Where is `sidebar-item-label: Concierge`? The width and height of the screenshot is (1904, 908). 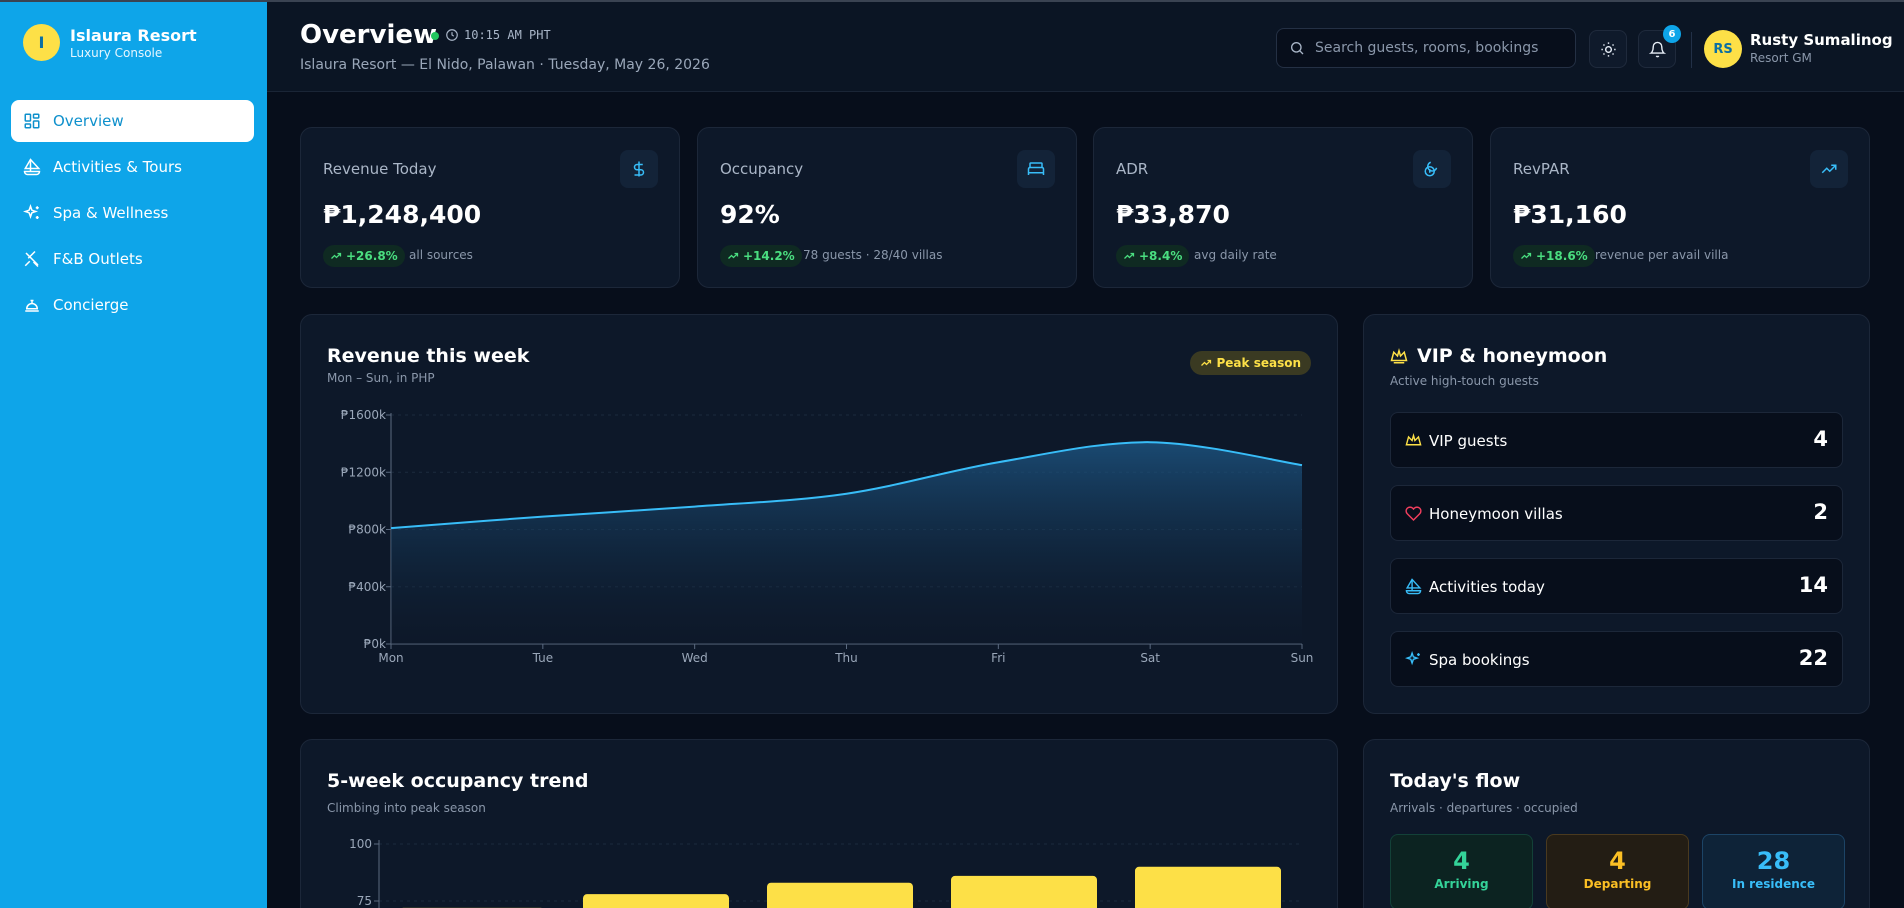
sidebar-item-label: Concierge is located at coordinates (91, 305).